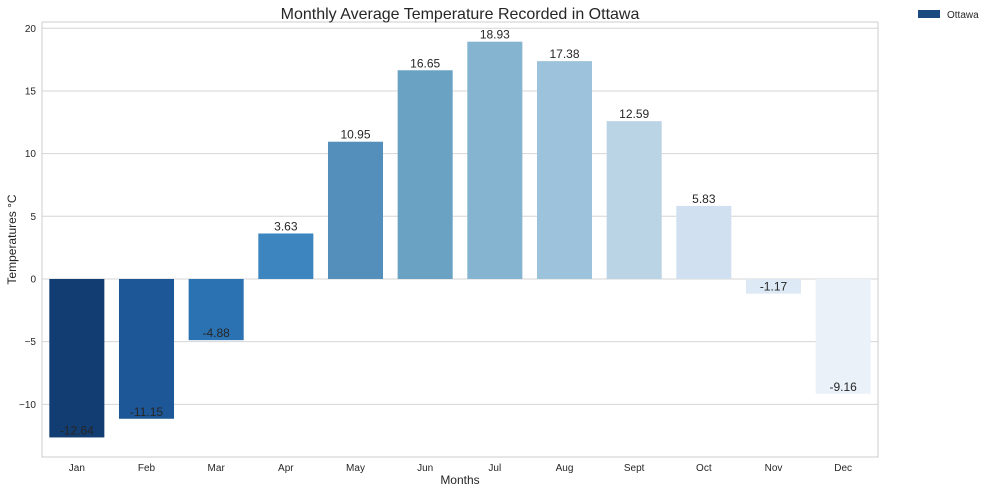 This screenshot has width=989, height=492. What do you see at coordinates (459, 480) in the screenshot?
I see `x-axis-label: Months` at bounding box center [459, 480].